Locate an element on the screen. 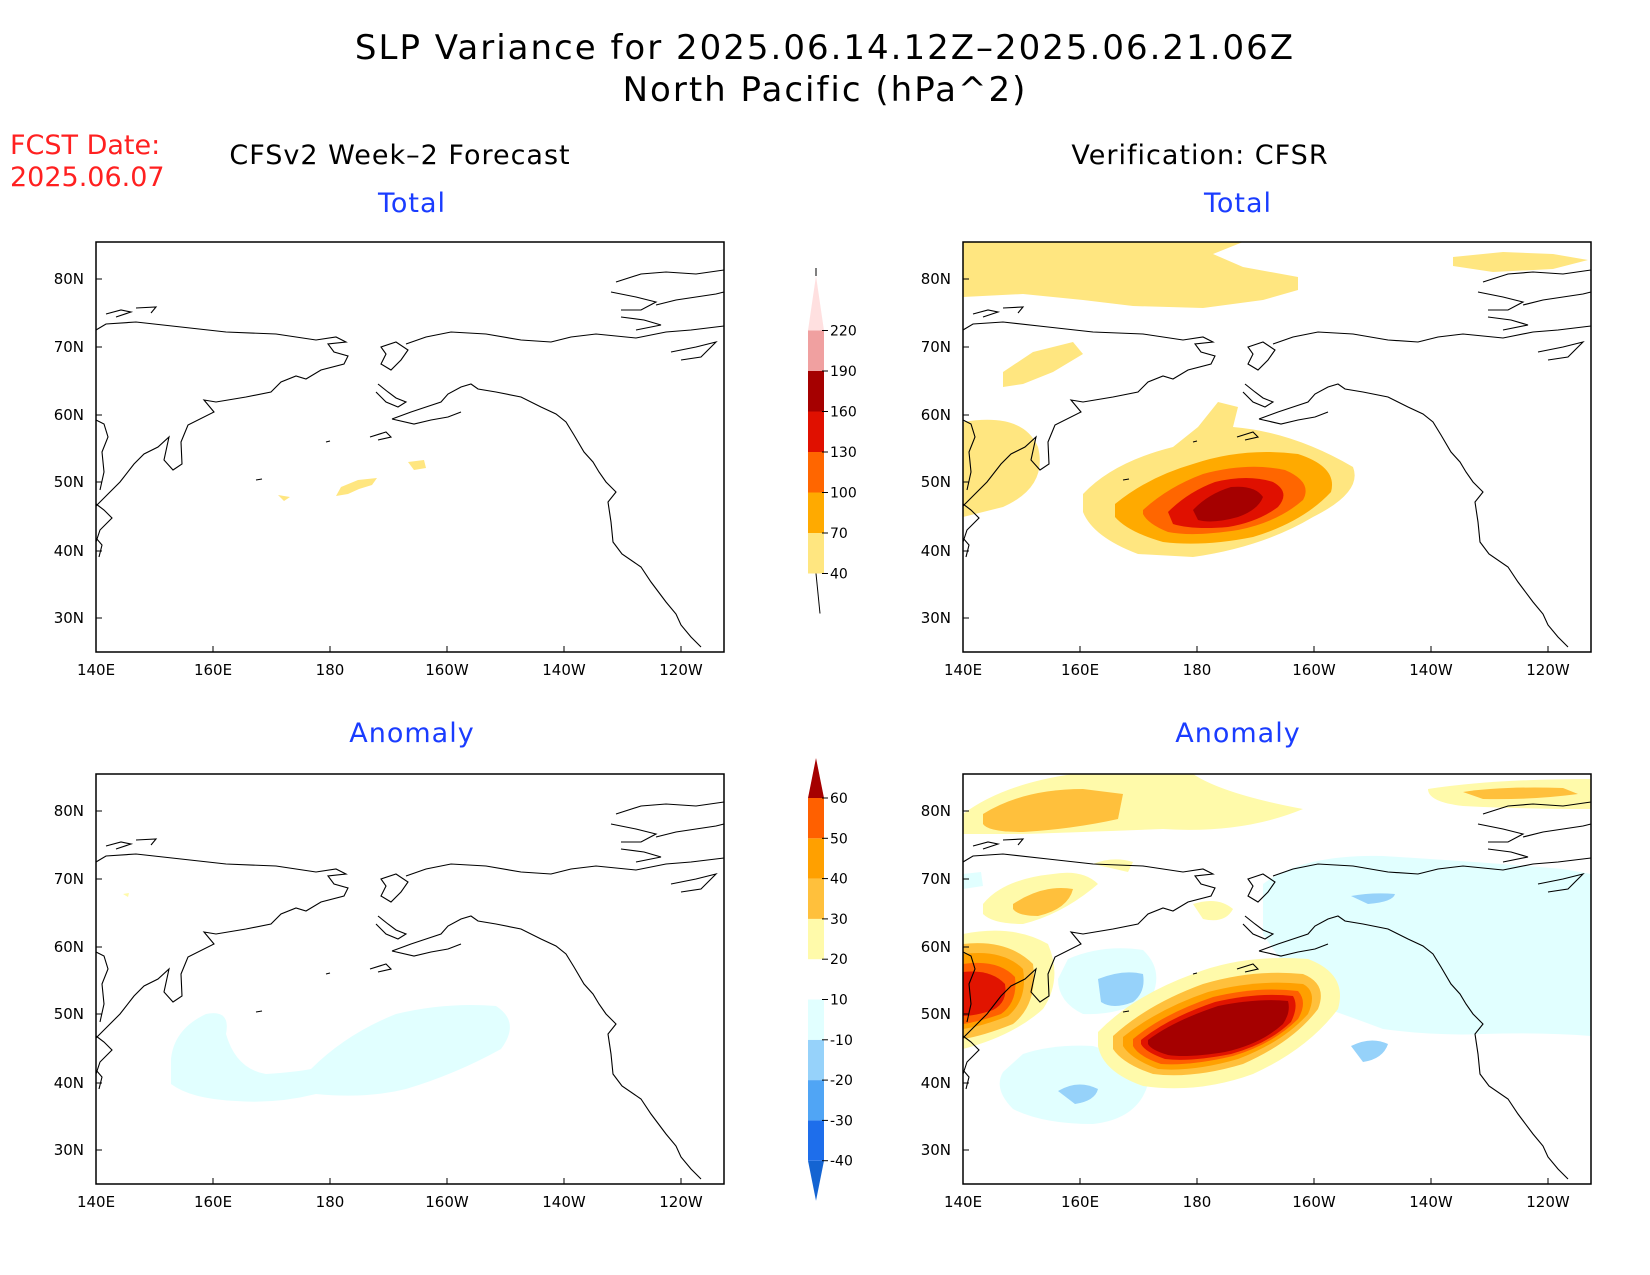  colorbar-tip-bottom is located at coordinates (818, 593).